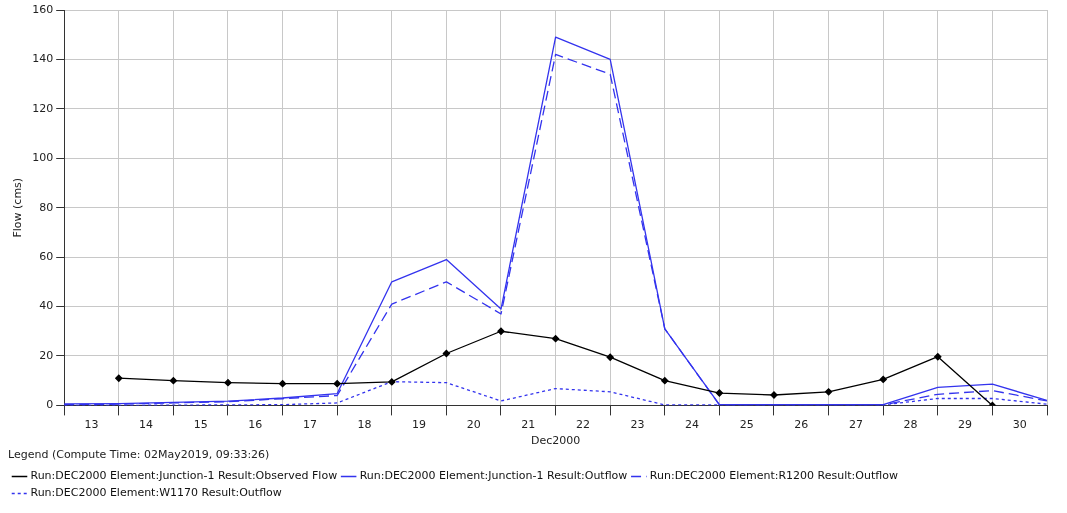  What do you see at coordinates (692, 424) in the screenshot?
I see `x-tick-label: 24` at bounding box center [692, 424].